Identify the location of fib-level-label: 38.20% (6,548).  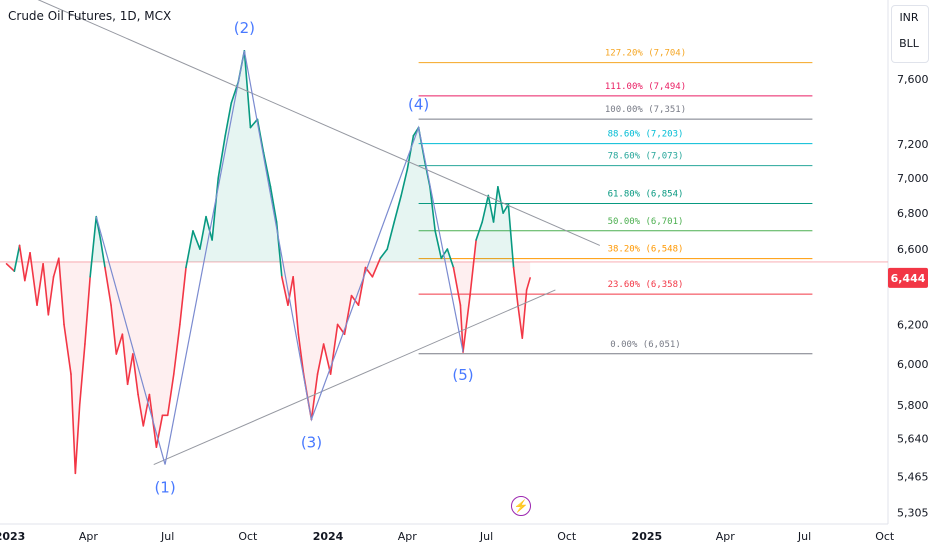
(646, 250).